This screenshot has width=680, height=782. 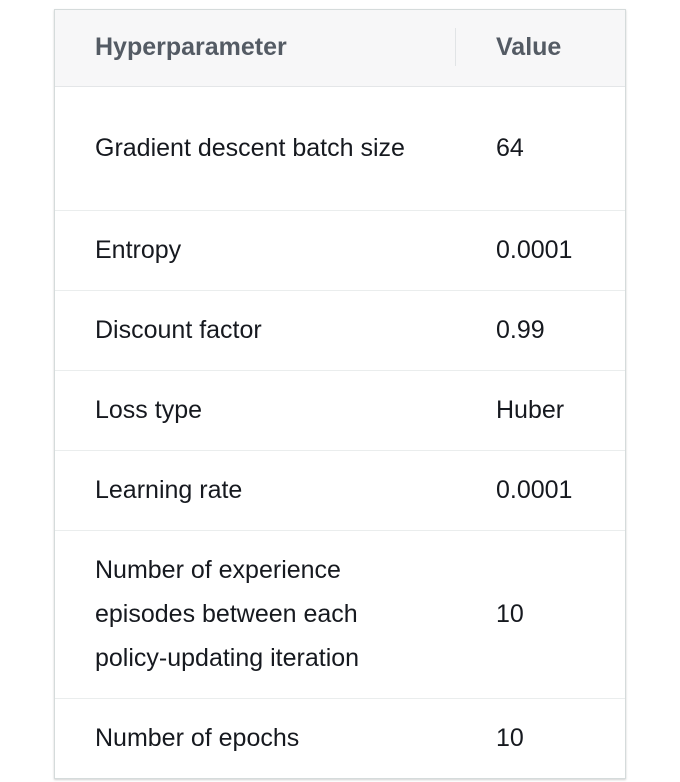 What do you see at coordinates (149, 410) in the screenshot?
I see `row-parameter-text: Loss type` at bounding box center [149, 410].